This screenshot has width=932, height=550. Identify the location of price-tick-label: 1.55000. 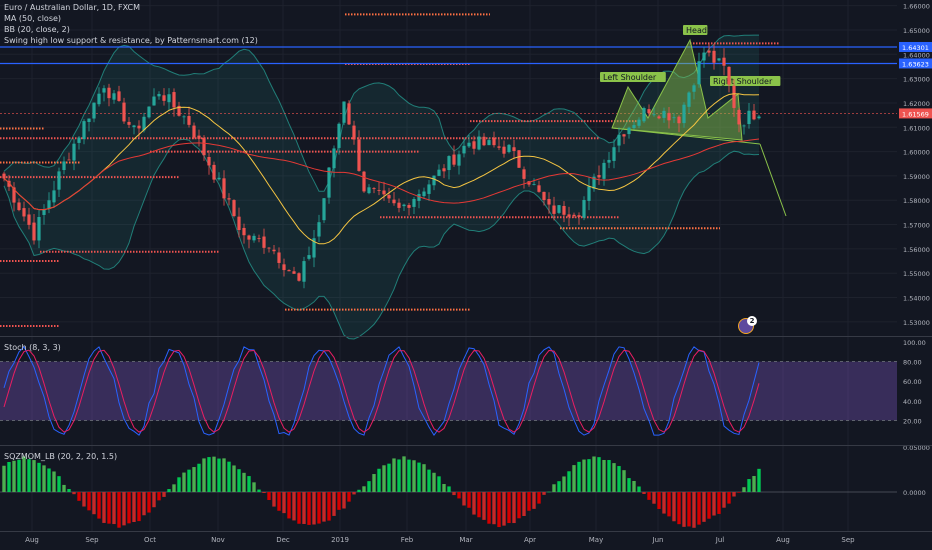
(916, 274).